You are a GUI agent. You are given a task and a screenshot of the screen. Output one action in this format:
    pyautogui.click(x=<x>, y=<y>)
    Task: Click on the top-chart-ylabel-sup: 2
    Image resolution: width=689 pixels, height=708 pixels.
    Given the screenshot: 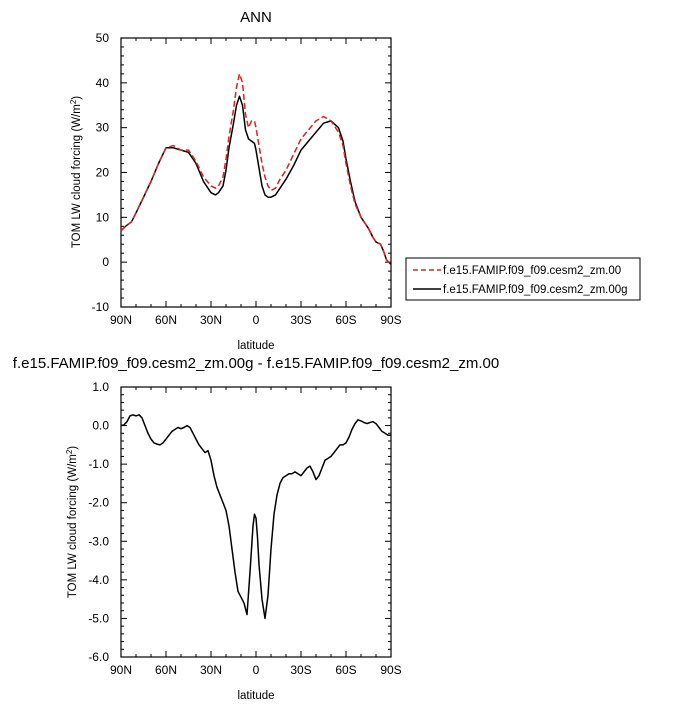 What is the action you would take?
    pyautogui.click(x=73, y=101)
    